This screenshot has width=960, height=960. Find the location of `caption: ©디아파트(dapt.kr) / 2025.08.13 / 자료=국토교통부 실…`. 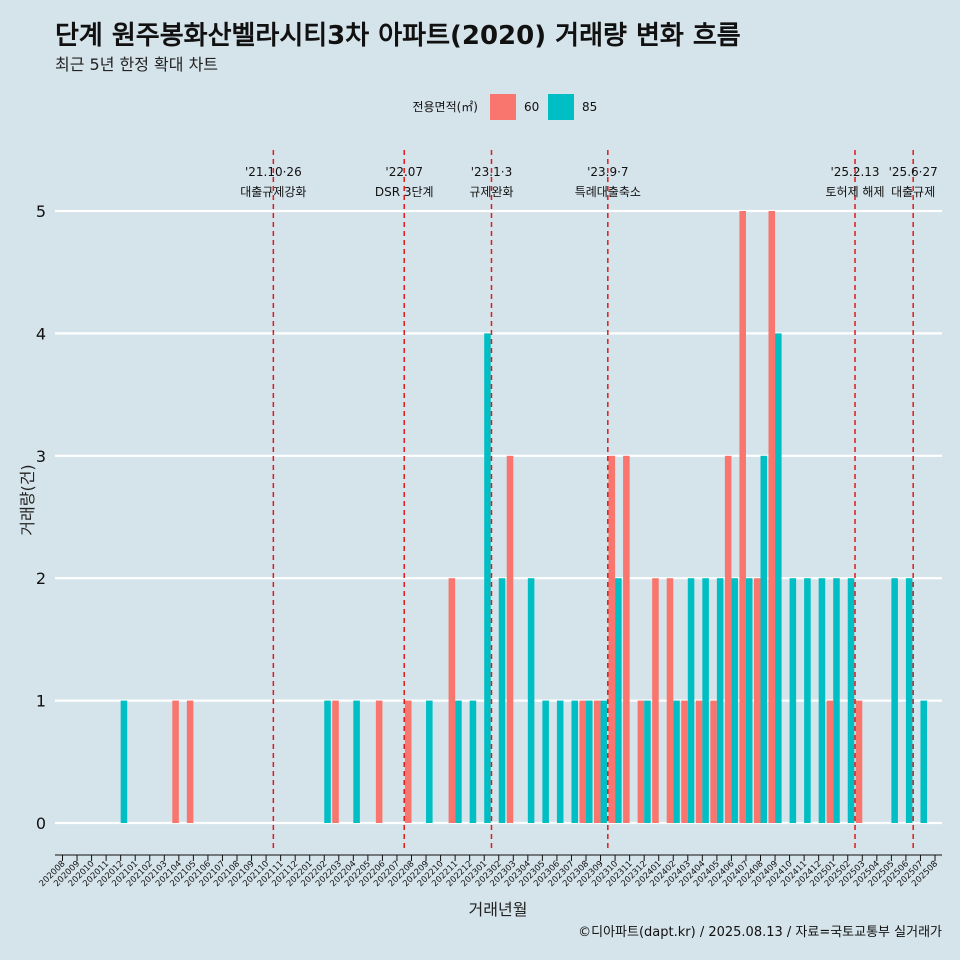

caption: ©디아파트(dapt.kr) / 2025.08.13 / 자료=국토교통부 실… is located at coordinates (760, 932).